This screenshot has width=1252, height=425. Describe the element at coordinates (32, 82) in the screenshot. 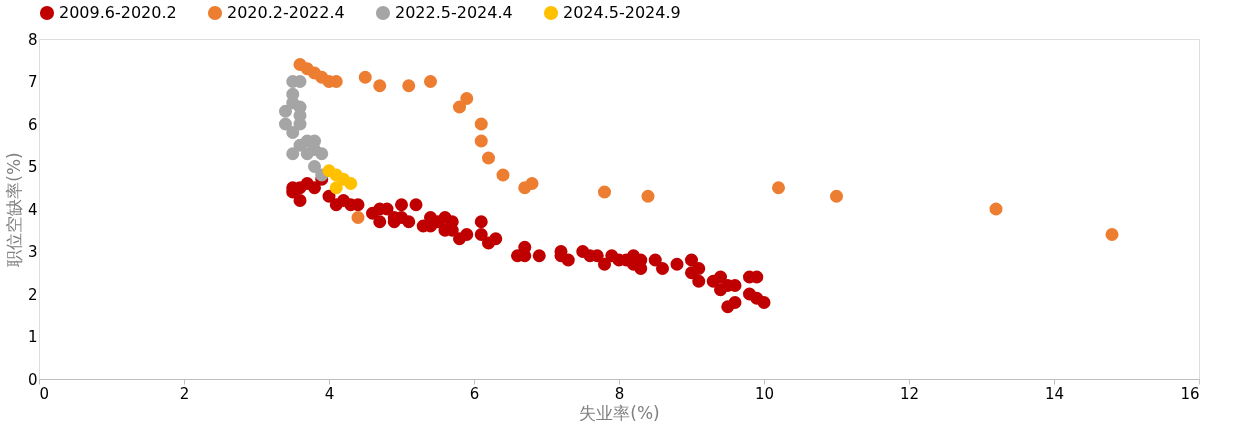

I see `y-tick-label: 7` at that location.